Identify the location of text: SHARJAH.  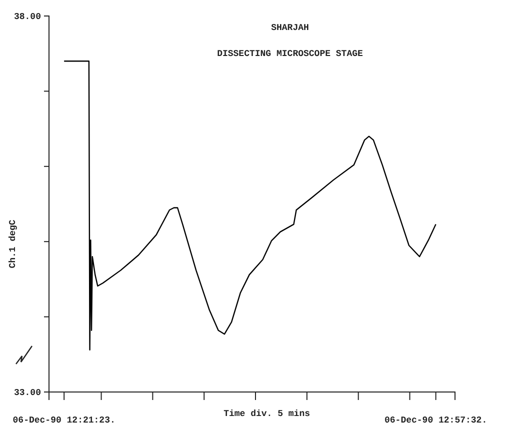
(290, 28).